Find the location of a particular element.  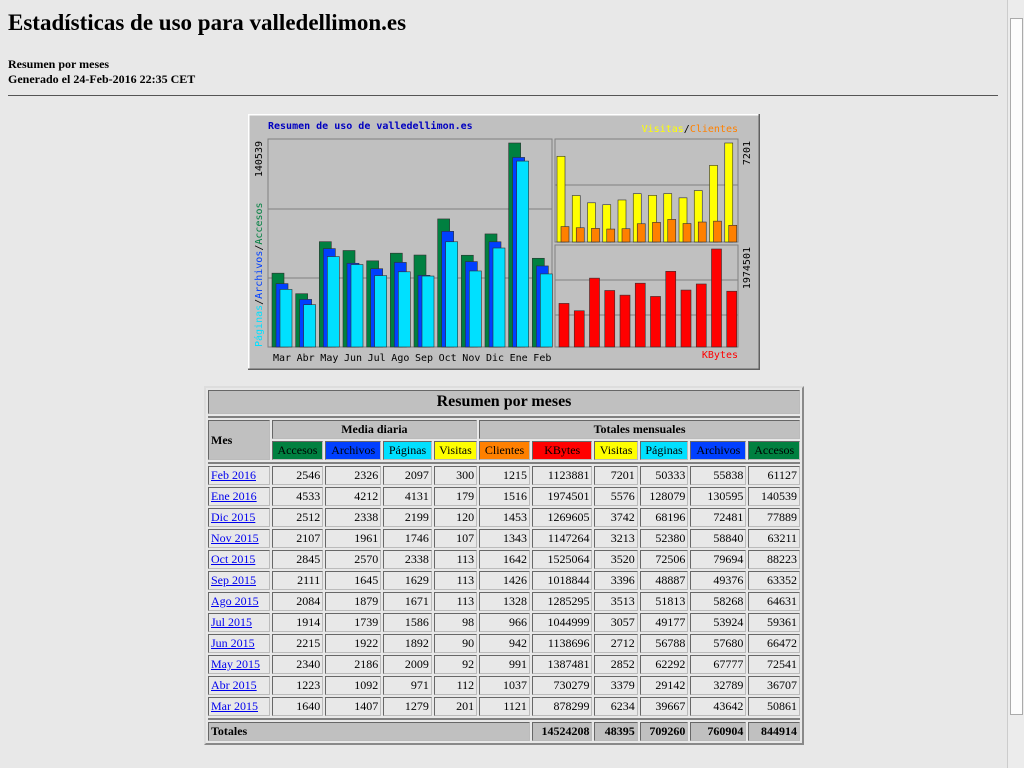

separator is located at coordinates (504, 463).